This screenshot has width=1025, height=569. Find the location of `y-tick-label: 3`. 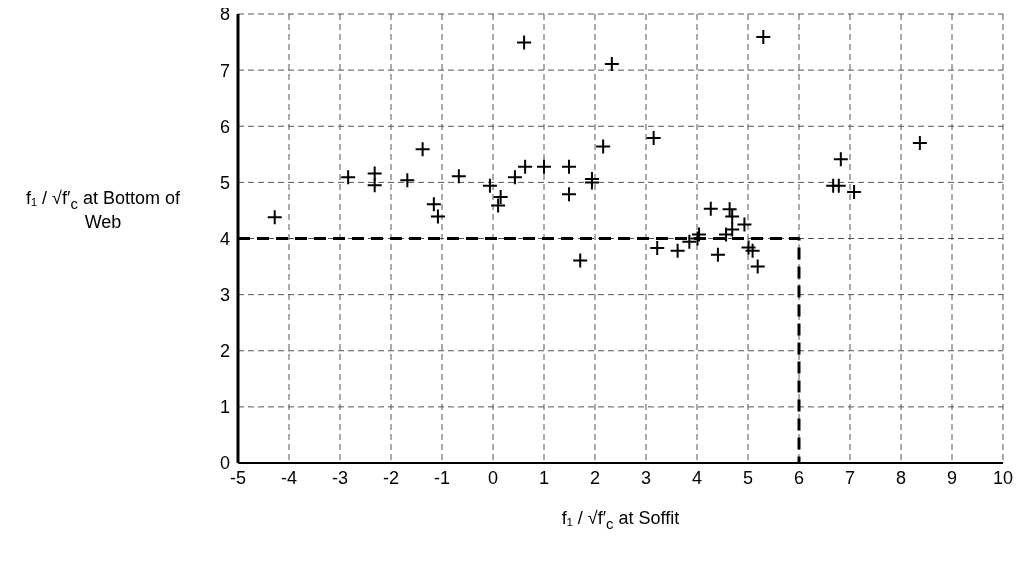

y-tick-label: 3 is located at coordinates (224, 295).